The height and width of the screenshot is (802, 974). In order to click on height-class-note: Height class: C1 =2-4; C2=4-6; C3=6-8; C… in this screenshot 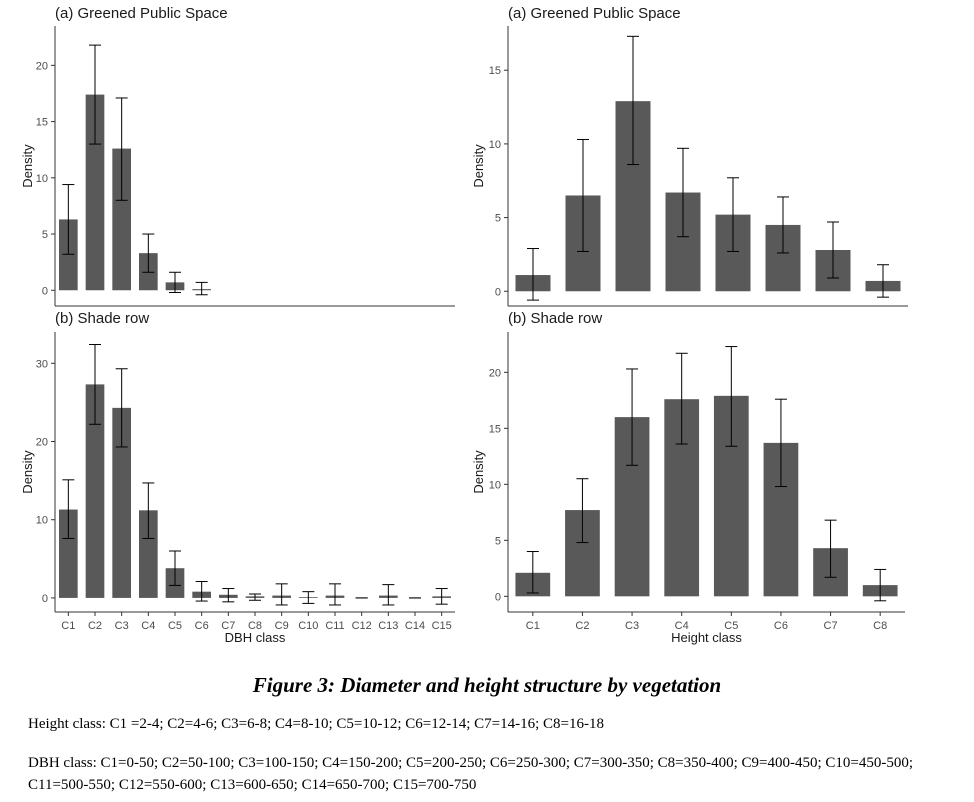, I will do `click(316, 724)`.